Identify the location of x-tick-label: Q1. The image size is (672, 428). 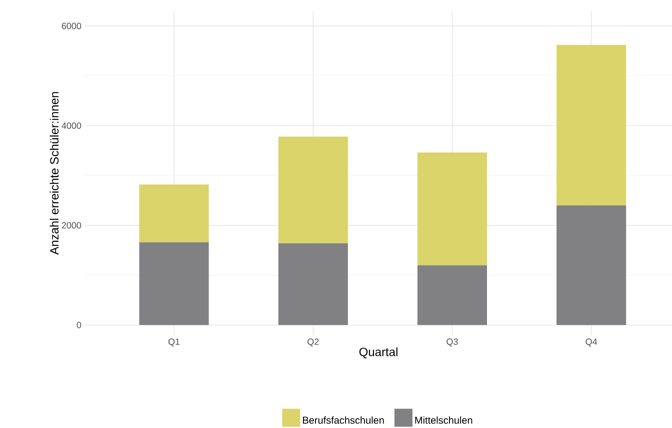
(174, 342).